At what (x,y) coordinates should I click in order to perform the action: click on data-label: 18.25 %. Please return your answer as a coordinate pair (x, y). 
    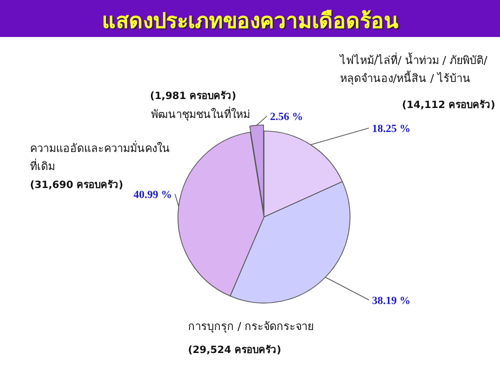
    Looking at the image, I should click on (391, 129).